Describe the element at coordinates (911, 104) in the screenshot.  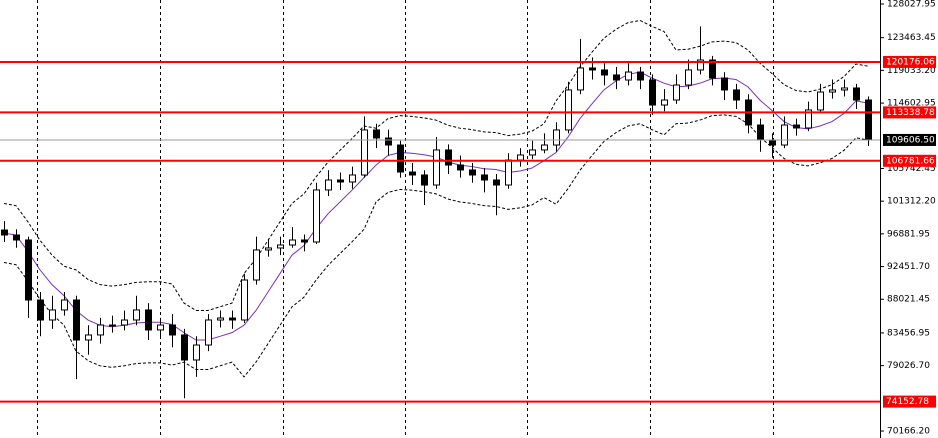
I see `y-tick-label: 114602.95` at that location.